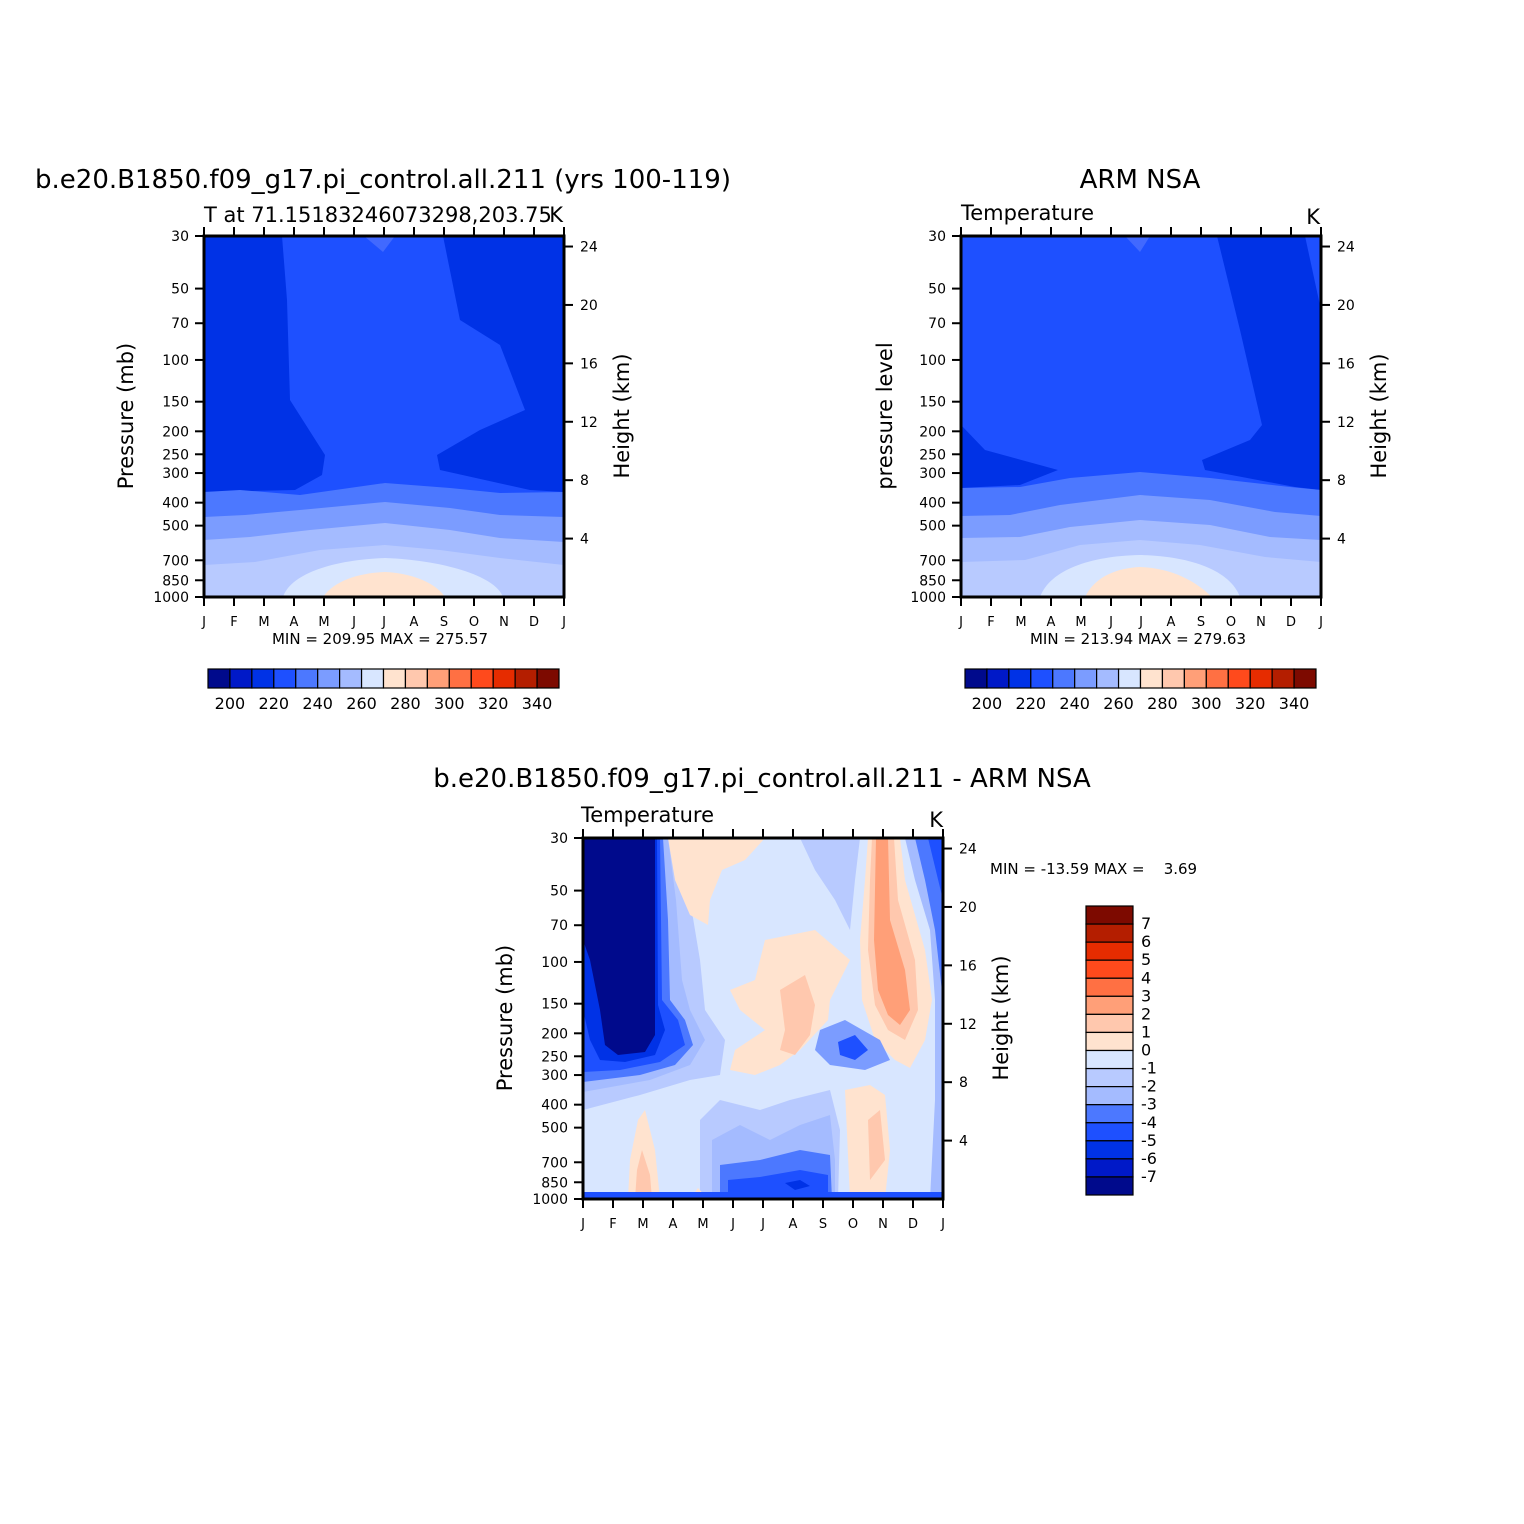 The image size is (1524, 1524). Describe the element at coordinates (1149, 1068) in the screenshot. I see `colorbar-label: -1` at that location.